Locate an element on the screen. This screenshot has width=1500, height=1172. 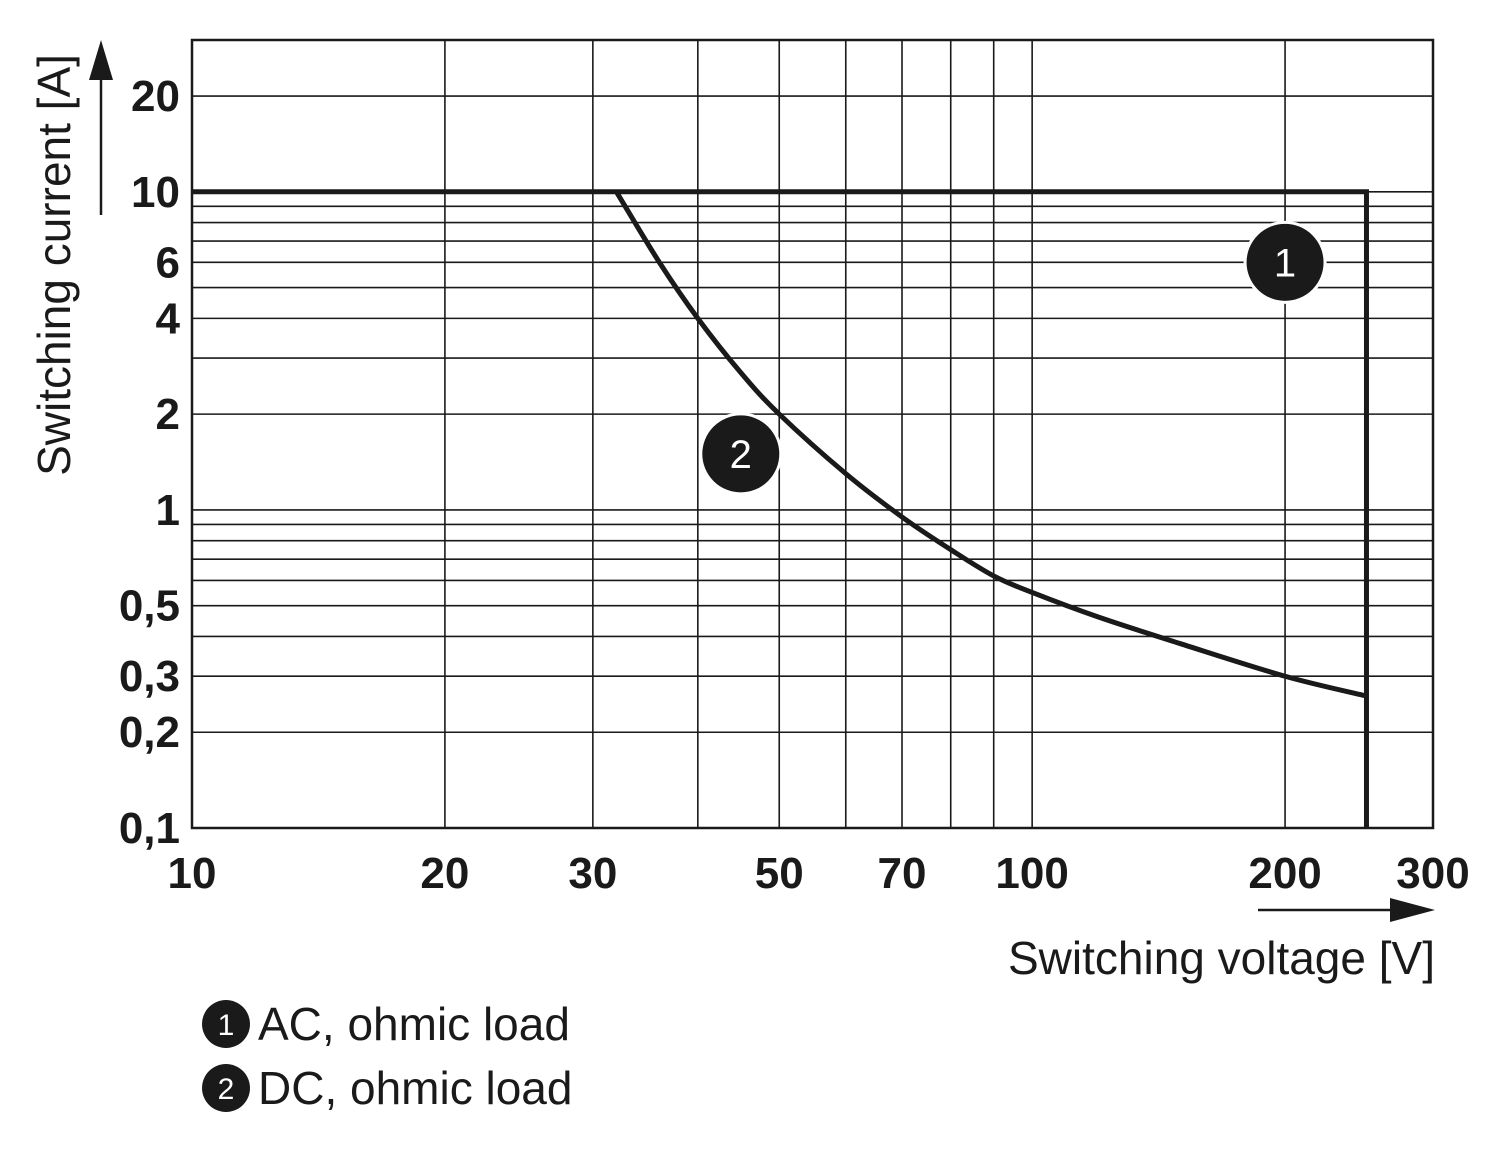
series-1-marker-label: 1 is located at coordinates (1285, 263).